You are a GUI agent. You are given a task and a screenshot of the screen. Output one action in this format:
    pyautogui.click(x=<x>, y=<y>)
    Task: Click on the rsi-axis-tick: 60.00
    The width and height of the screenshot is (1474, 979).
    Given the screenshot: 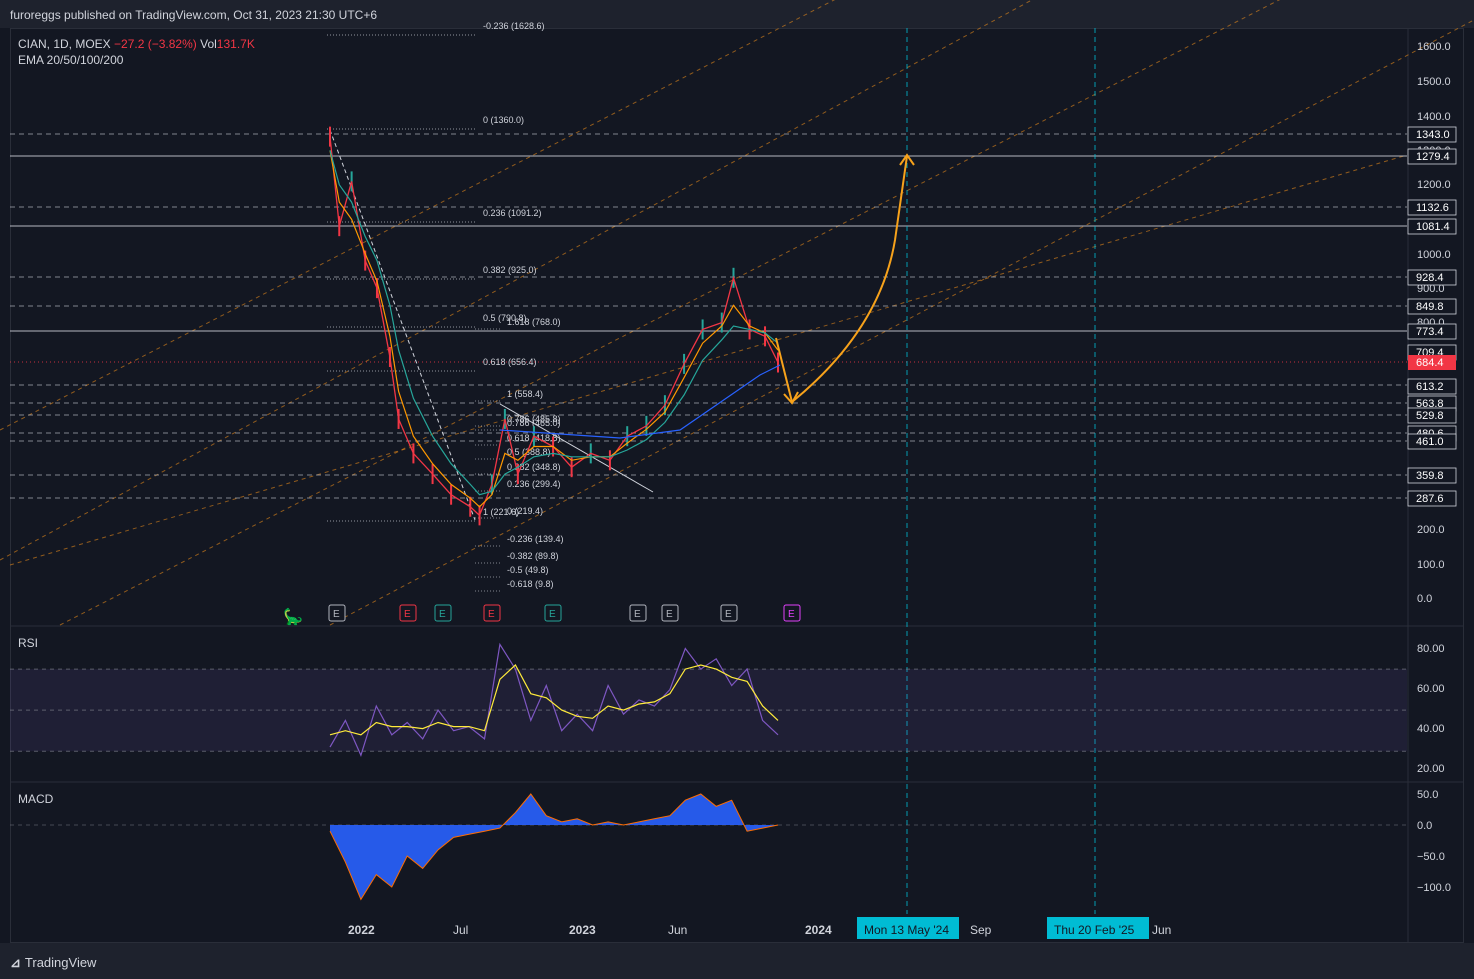 What is the action you would take?
    pyautogui.click(x=1431, y=689)
    